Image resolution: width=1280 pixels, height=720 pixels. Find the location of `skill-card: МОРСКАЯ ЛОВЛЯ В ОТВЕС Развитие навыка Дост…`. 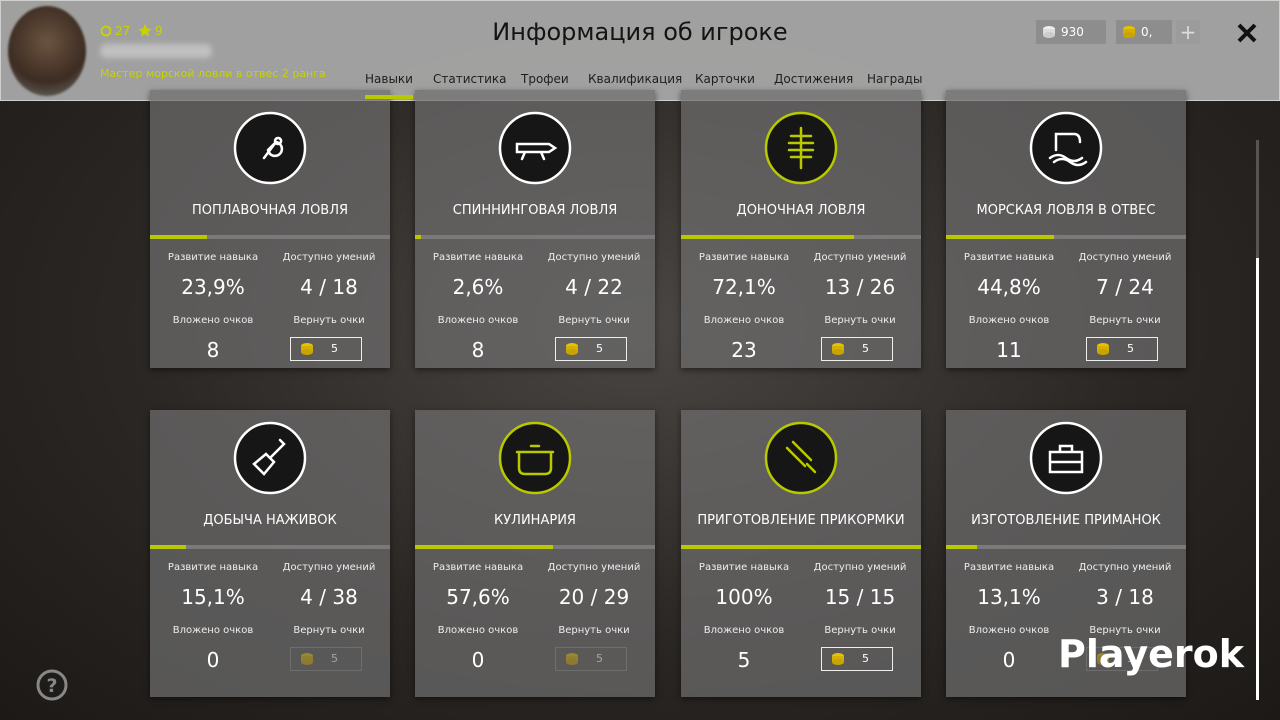

skill-card: МОРСКАЯ ЛОВЛЯ В ОТВЕС Развитие навыка Дост… is located at coordinates (1066, 229).